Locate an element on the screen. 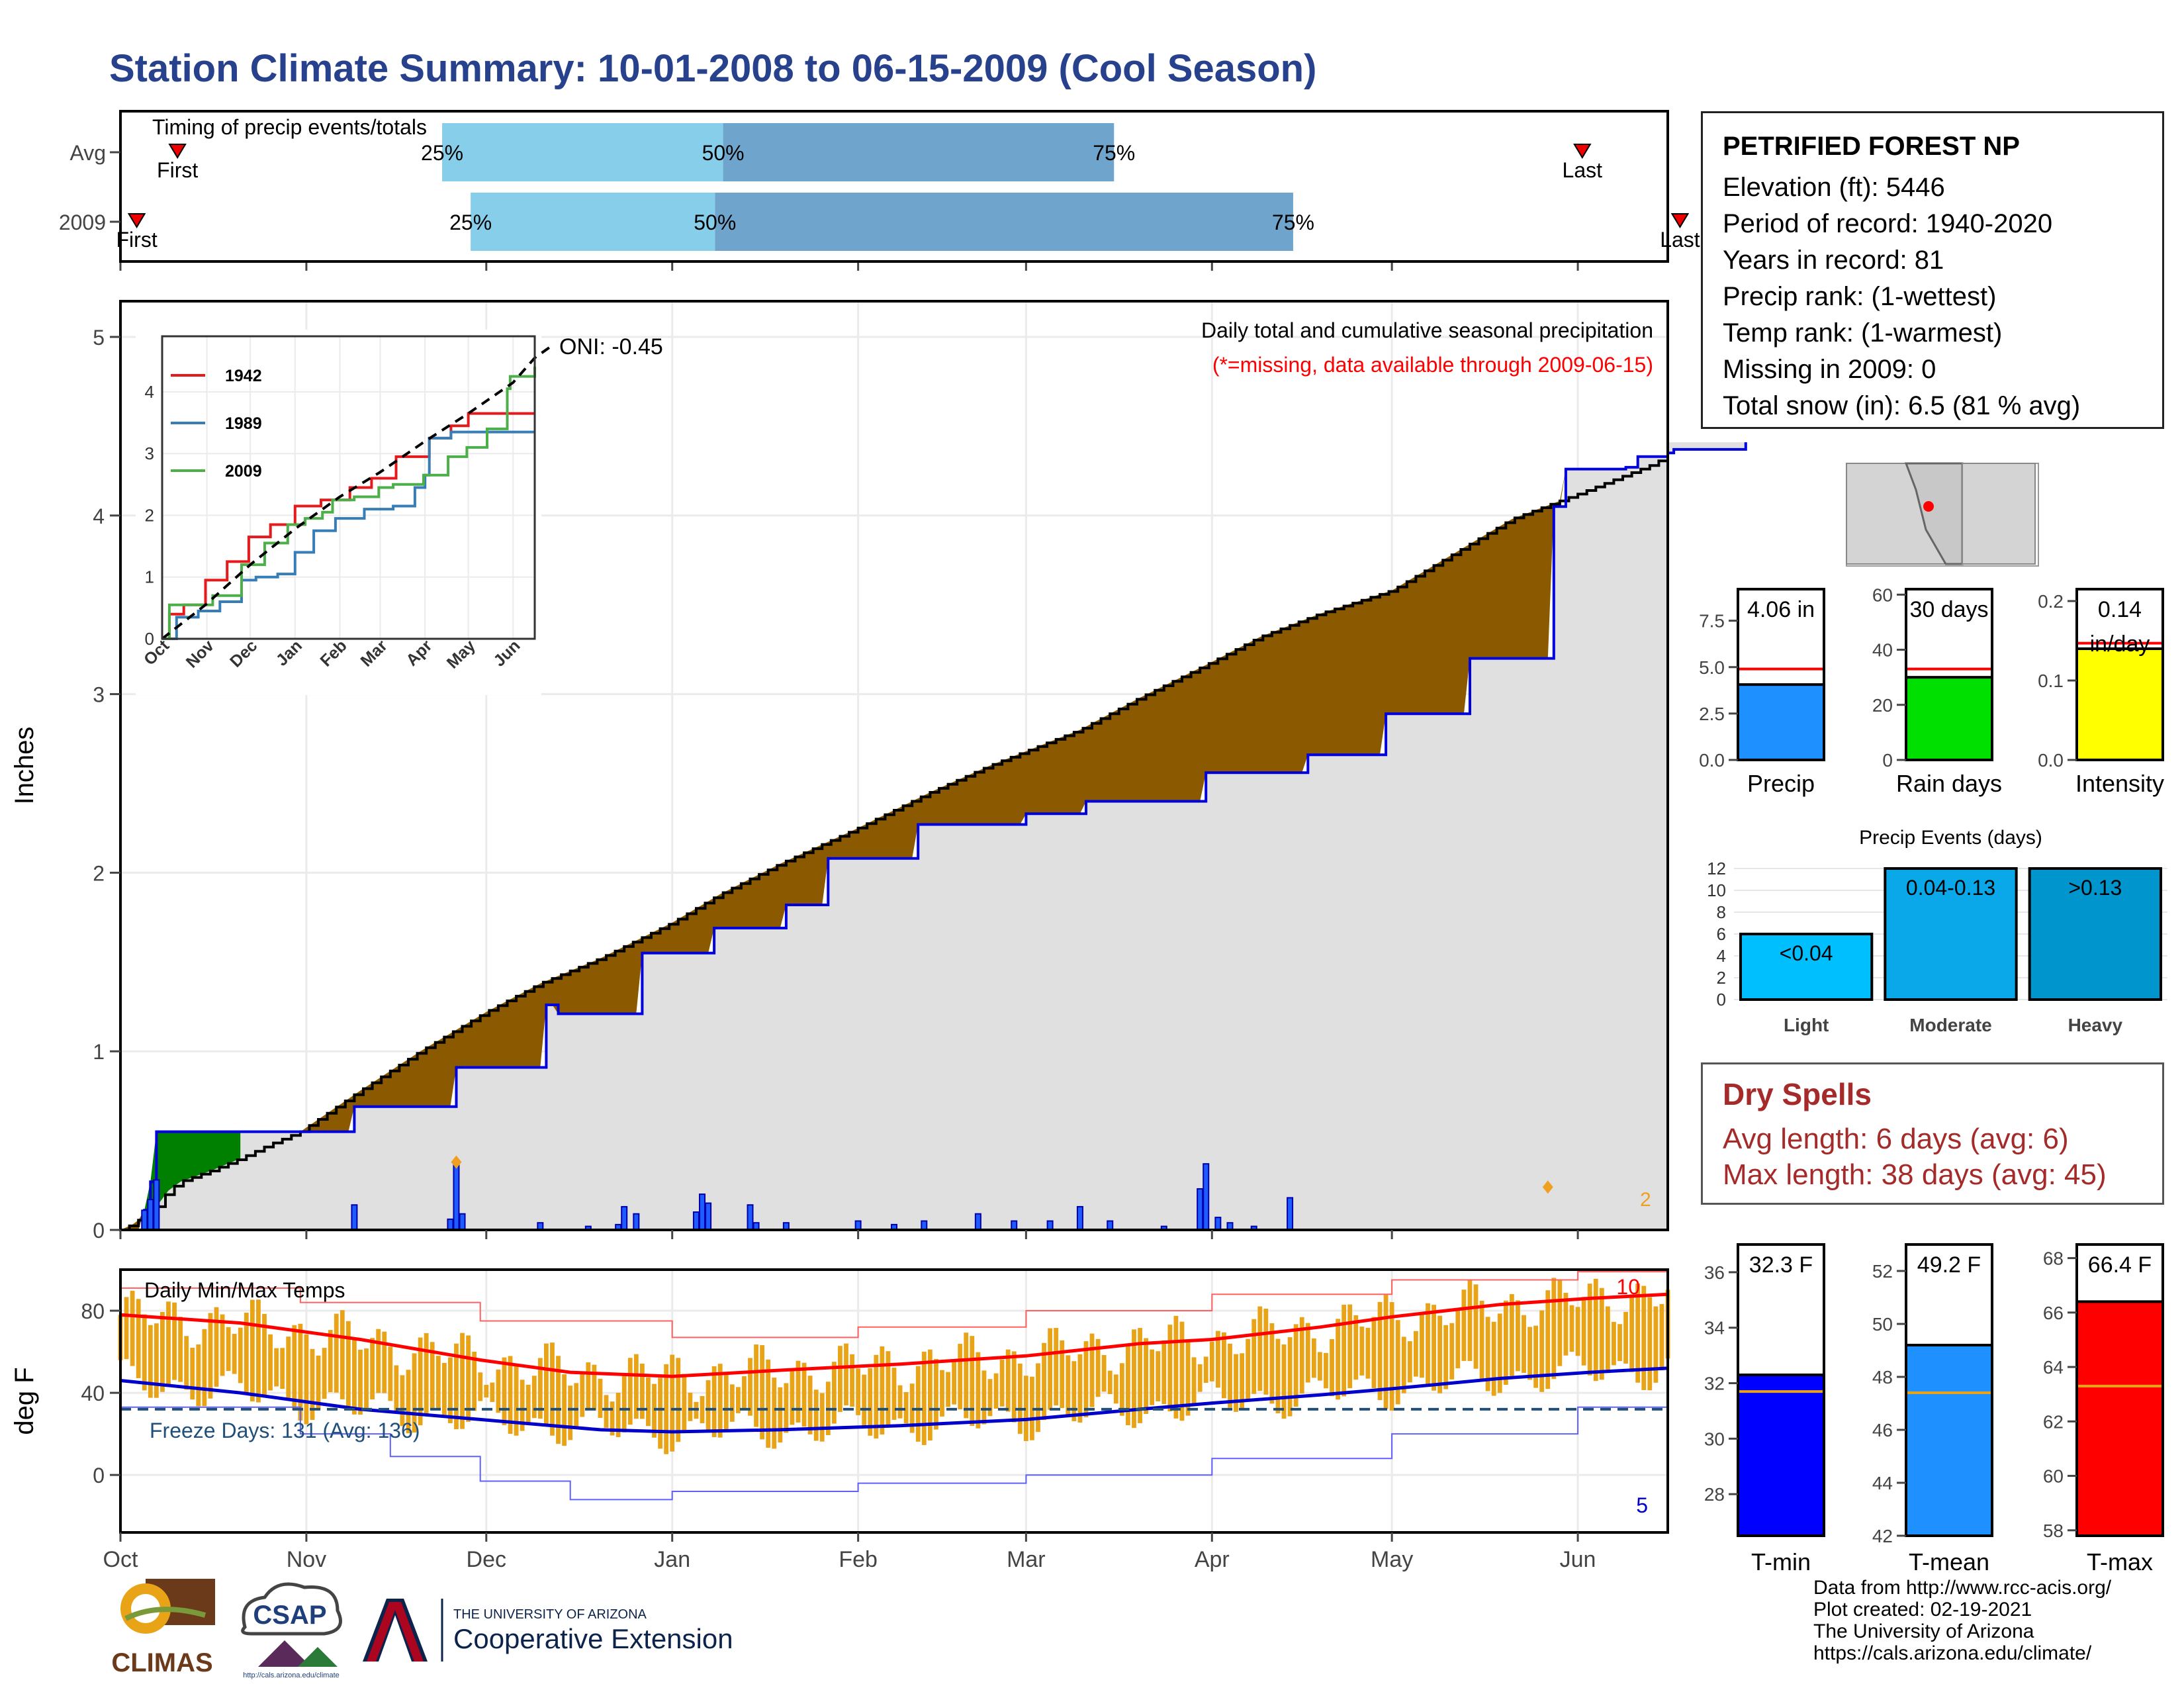 Image resolution: width=2184 pixels, height=1688 pixels. inset-series-avg is located at coordinates (357, 492).